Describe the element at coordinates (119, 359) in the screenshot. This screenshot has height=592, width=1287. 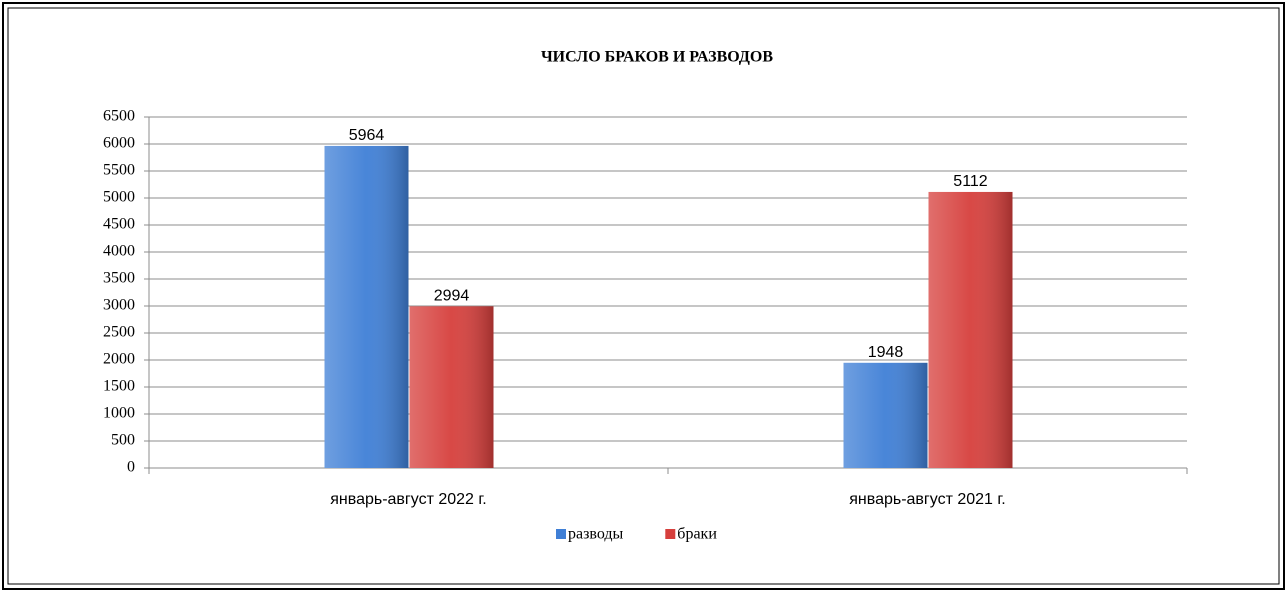
I see `y-tick-label: 2000` at that location.